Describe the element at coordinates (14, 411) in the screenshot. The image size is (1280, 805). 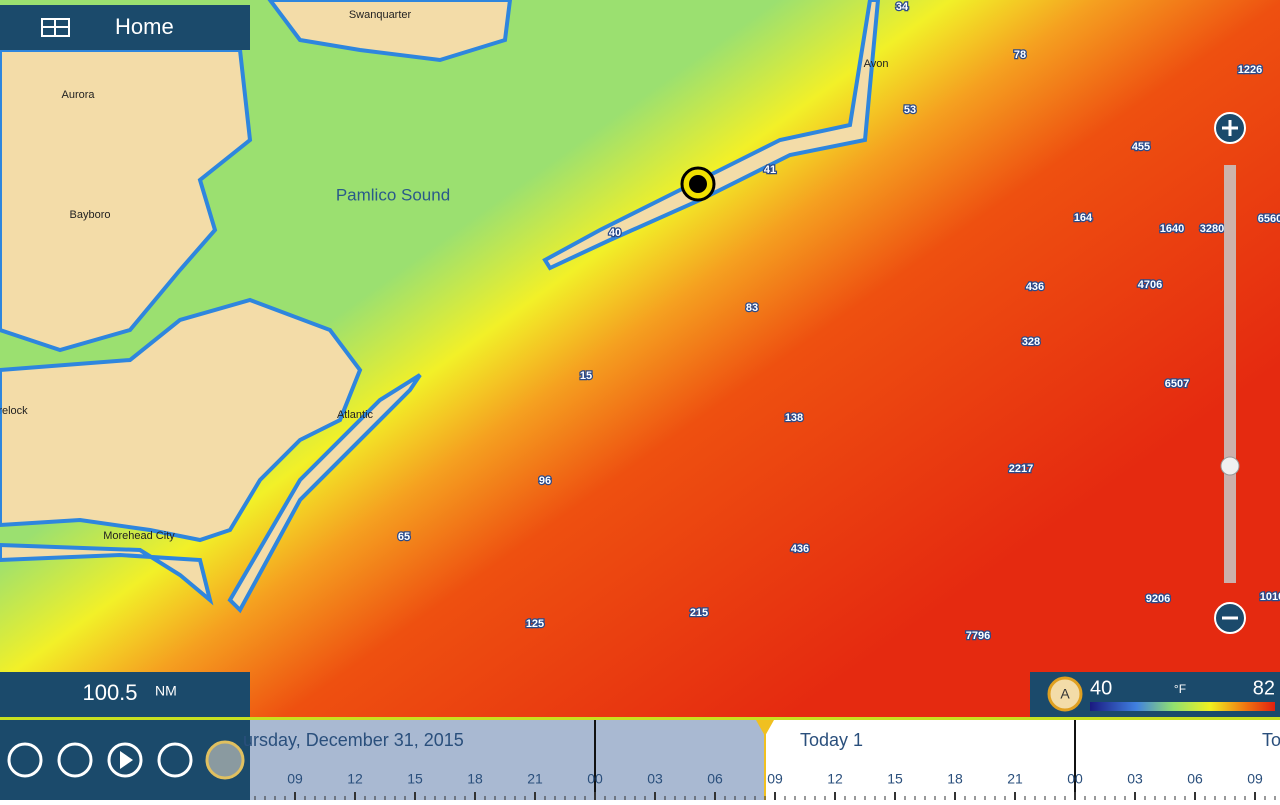
I see `place-label: relock` at that location.